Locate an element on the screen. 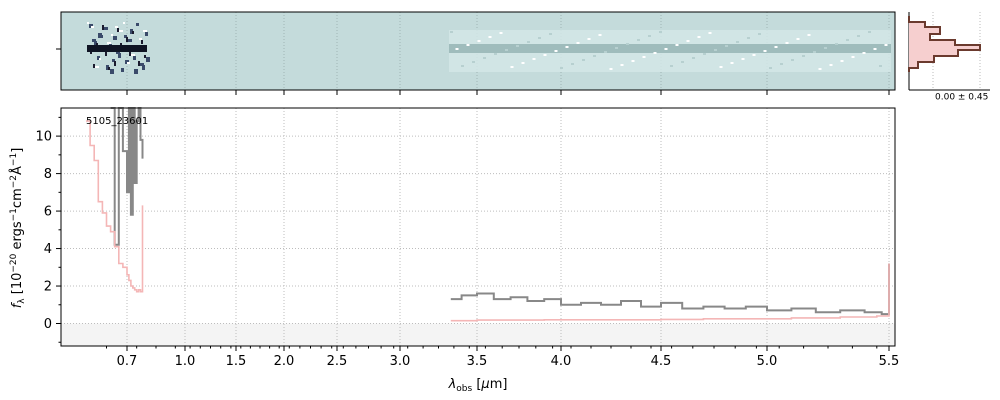  spectrum-2d-trace is located at coordinates (117, 48).